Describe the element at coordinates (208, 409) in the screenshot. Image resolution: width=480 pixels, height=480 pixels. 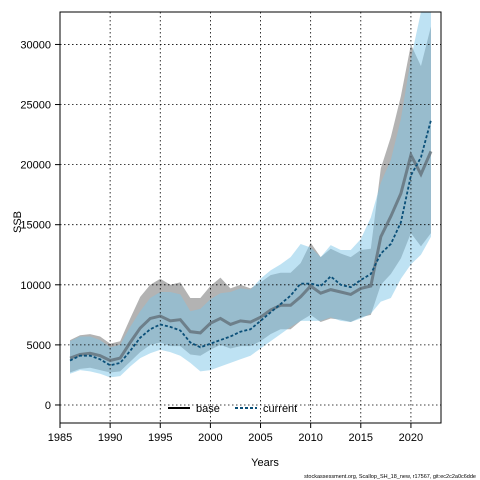
I see `legend-label-base: base` at that location.